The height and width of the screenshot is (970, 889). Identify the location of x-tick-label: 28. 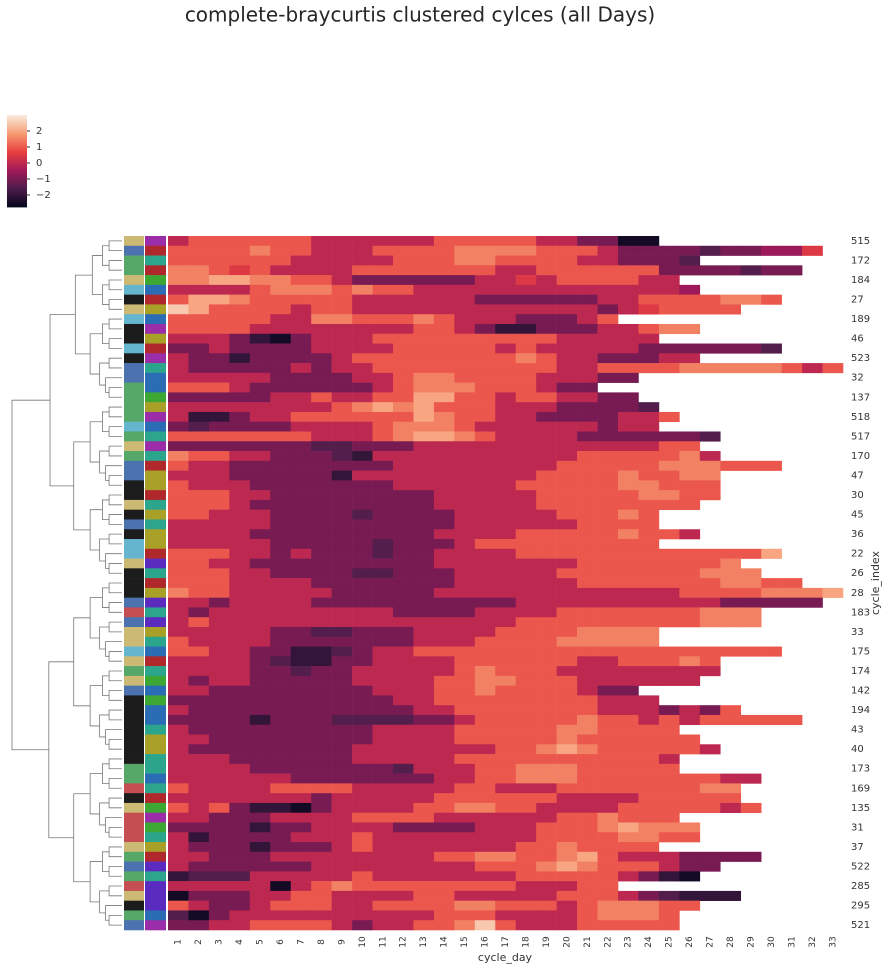
(731, 942).